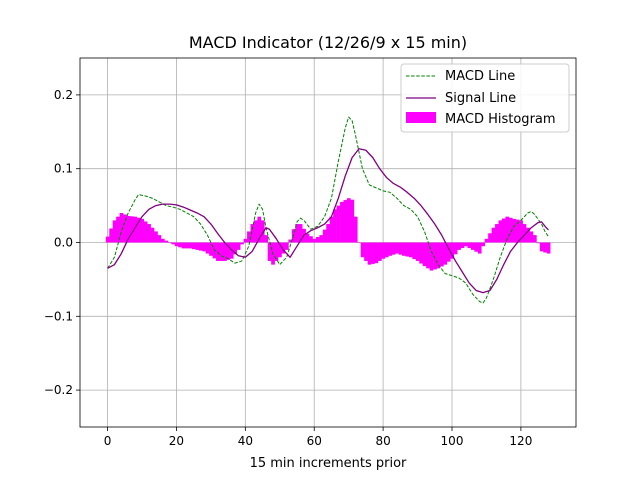  Describe the element at coordinates (62, 242) in the screenshot. I see `y-ticks: −0.2 −0.1 0.0 0.1 0.2` at that location.